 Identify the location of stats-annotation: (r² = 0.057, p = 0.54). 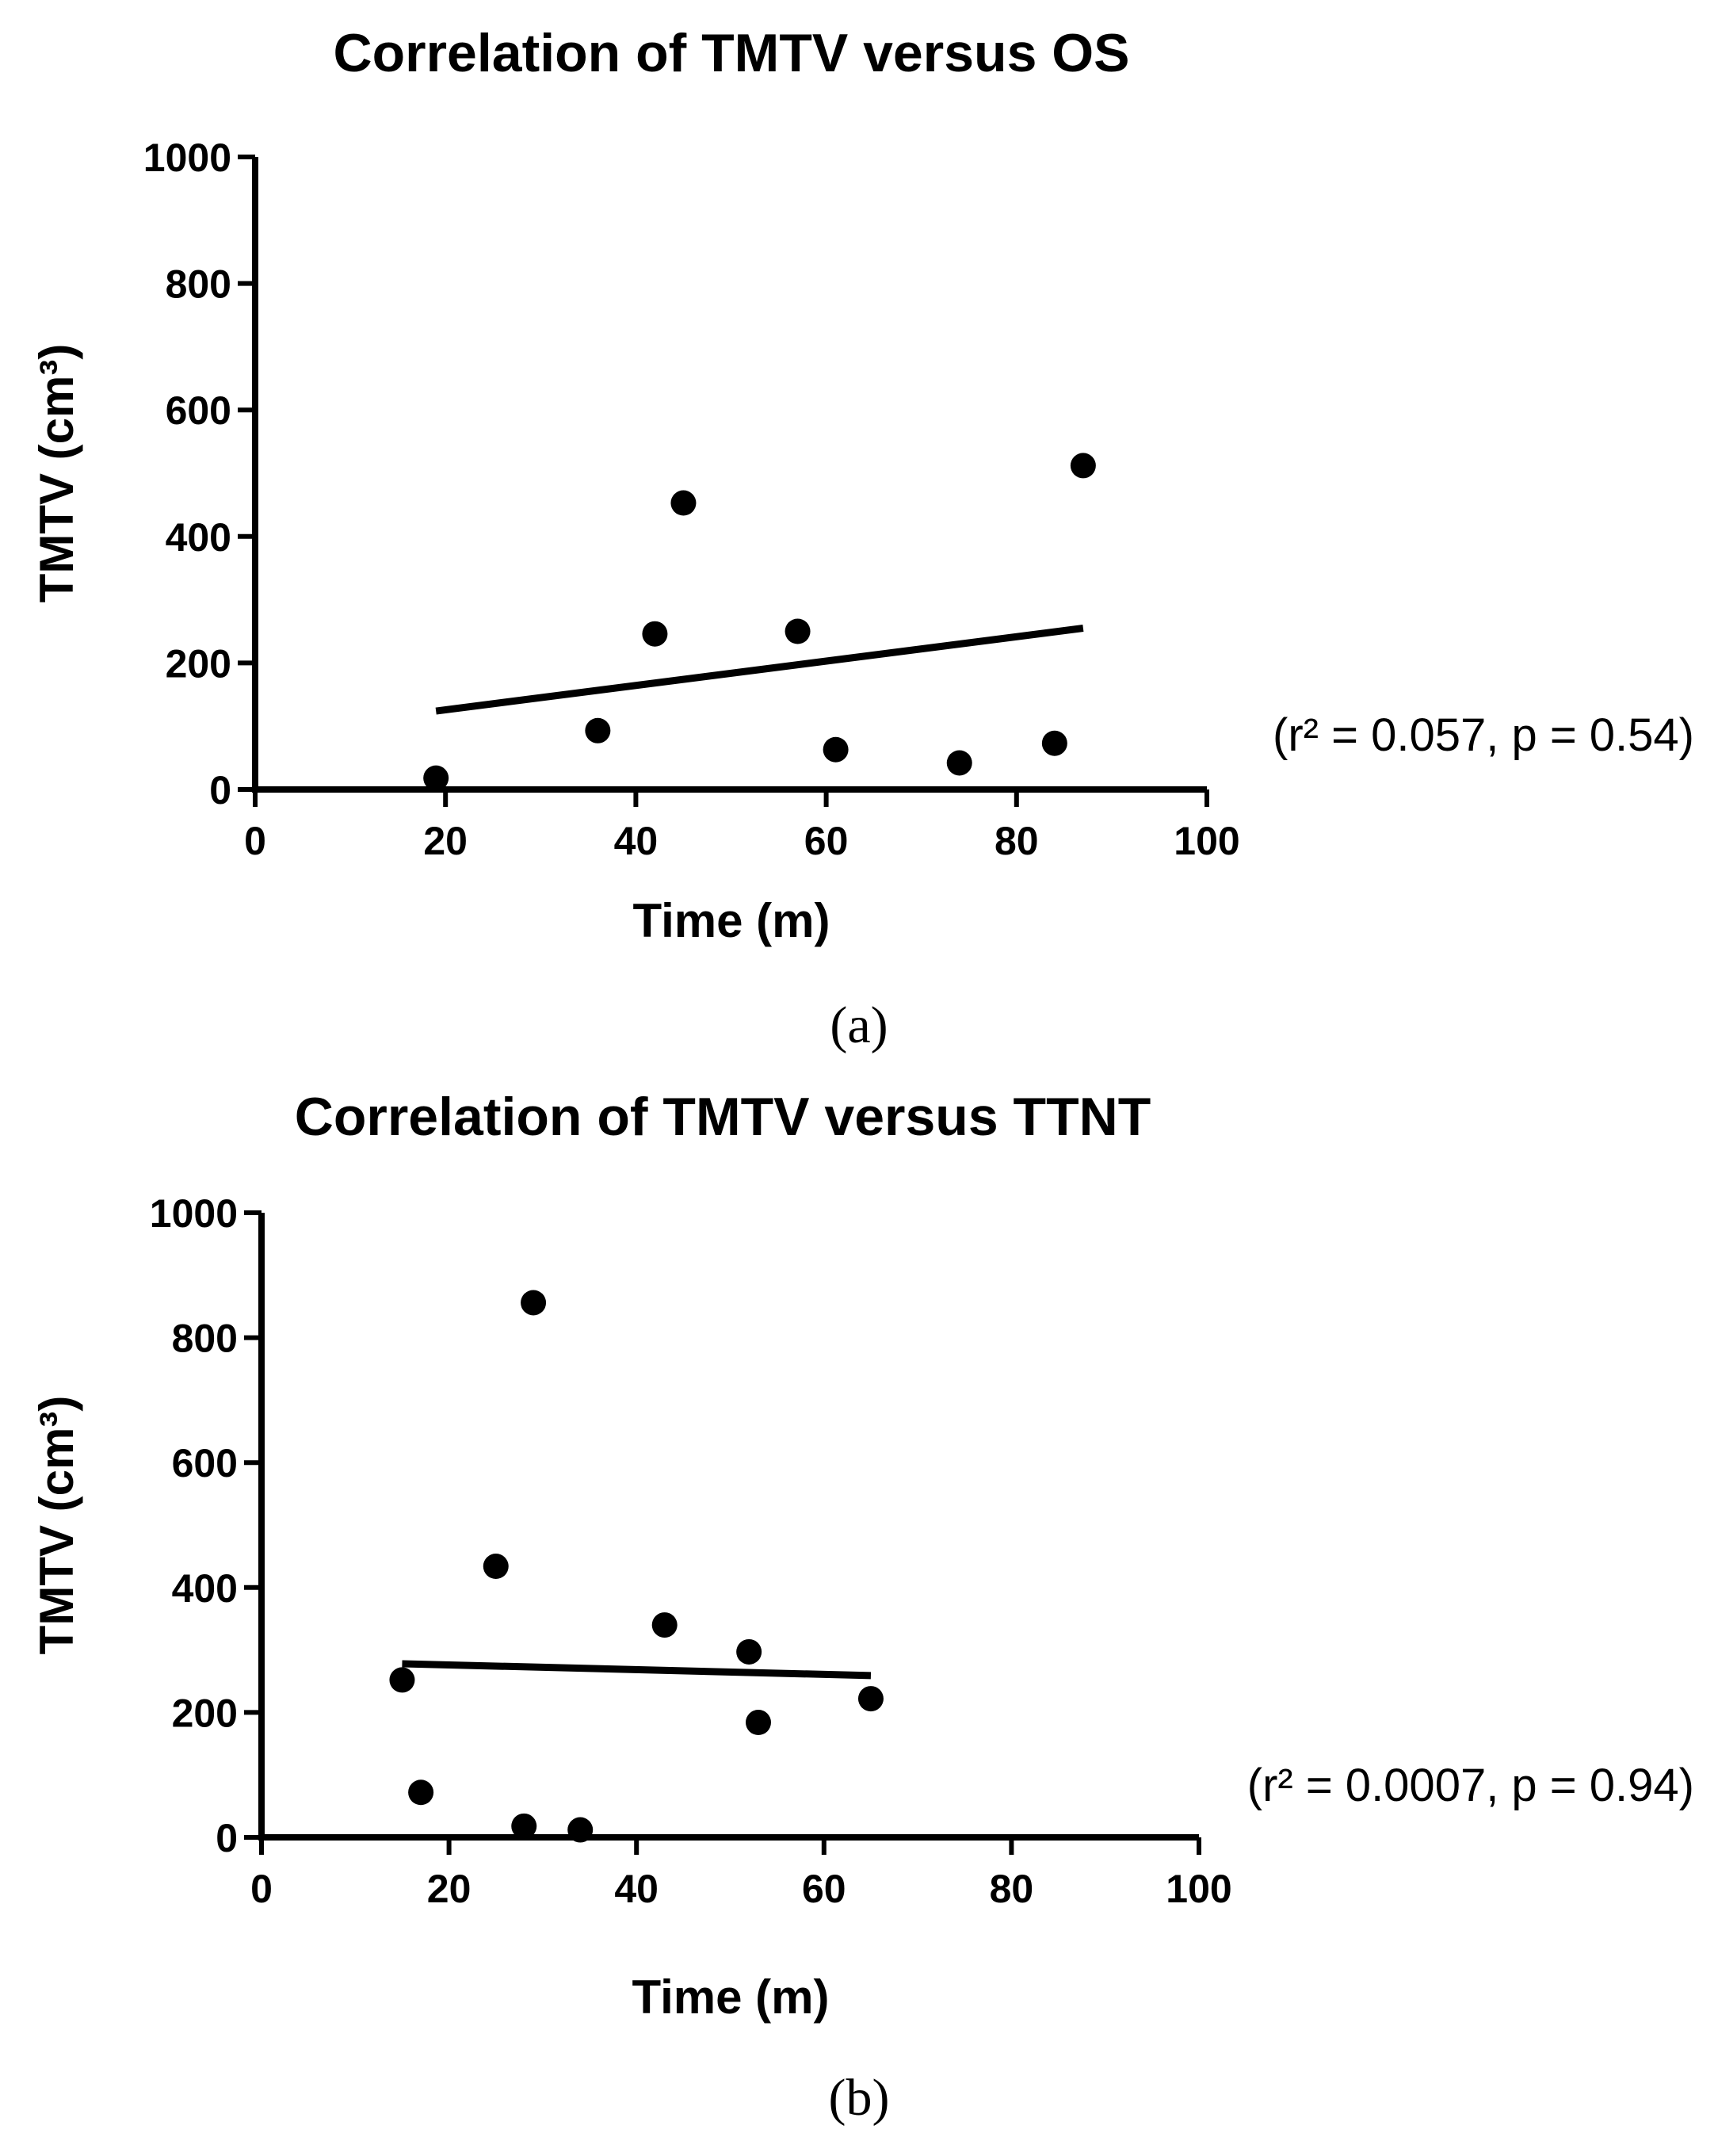
(1483, 735).